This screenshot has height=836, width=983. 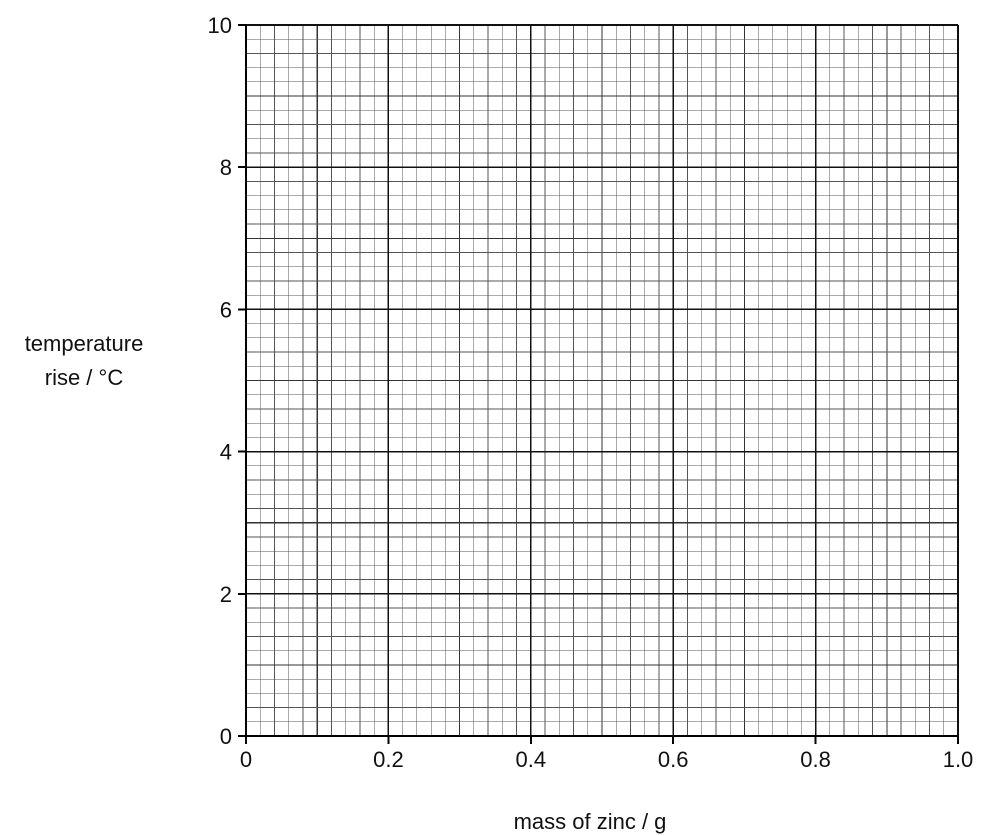 I want to click on y-axis-title-line-2: rise / °C, so click(x=84, y=377).